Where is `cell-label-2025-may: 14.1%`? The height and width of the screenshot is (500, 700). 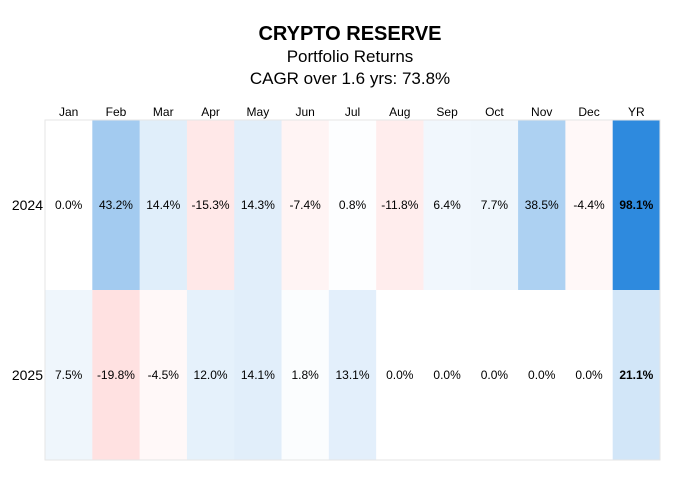 cell-label-2025-may: 14.1% is located at coordinates (258, 375).